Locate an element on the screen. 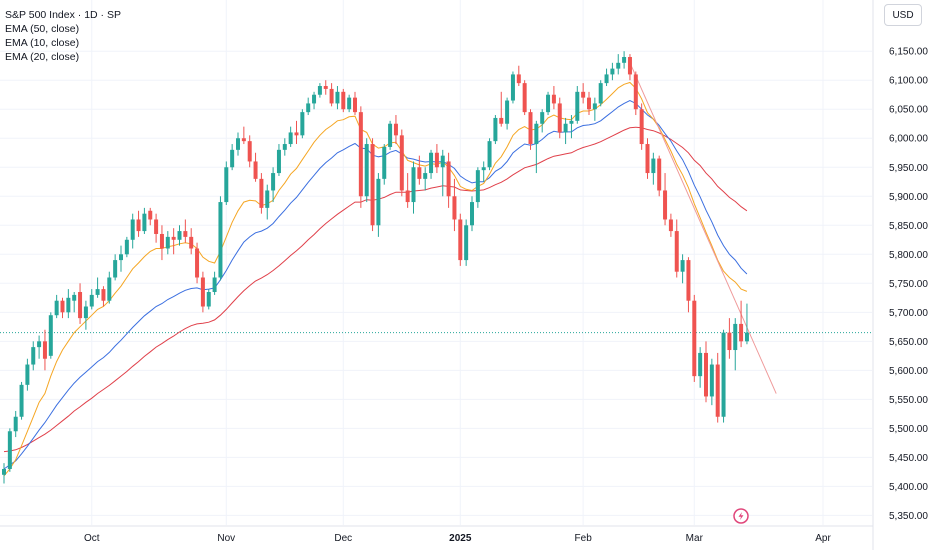 The width and height of the screenshot is (932, 550). x-tick-label: Oct is located at coordinates (92, 538).